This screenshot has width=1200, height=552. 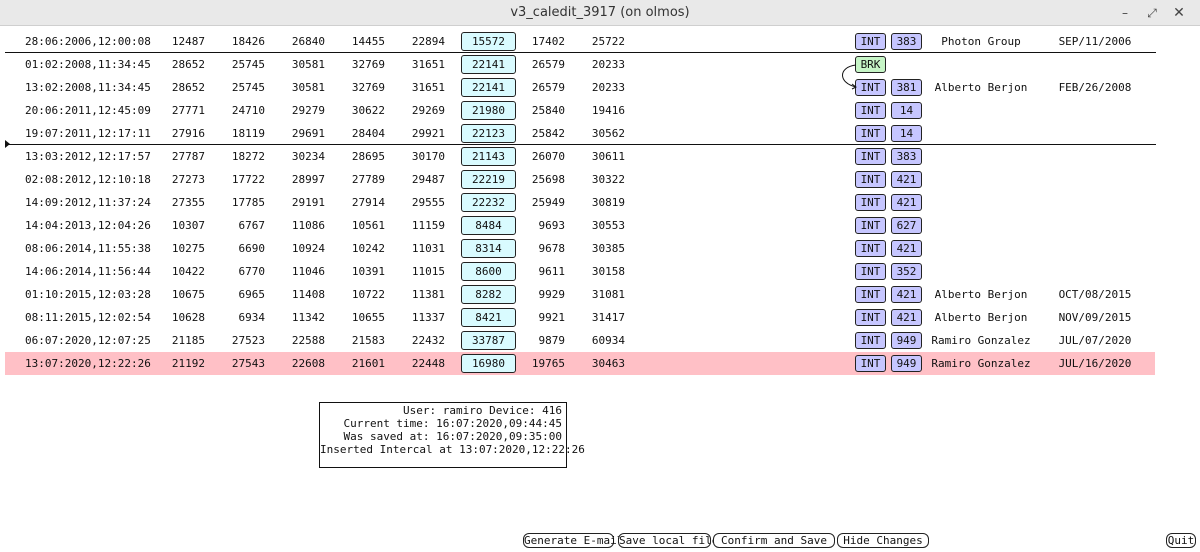 What do you see at coordinates (906, 271) in the screenshot?
I see `code-tag: 352` at bounding box center [906, 271].